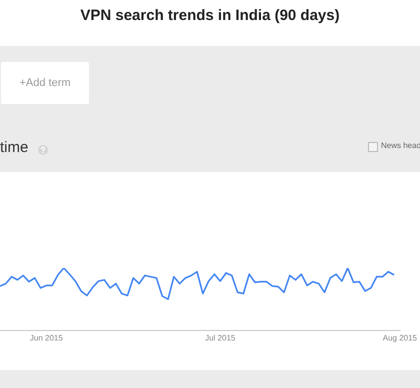  Describe the element at coordinates (400, 337) in the screenshot. I see `x-tick-label: Aug 2015` at that location.